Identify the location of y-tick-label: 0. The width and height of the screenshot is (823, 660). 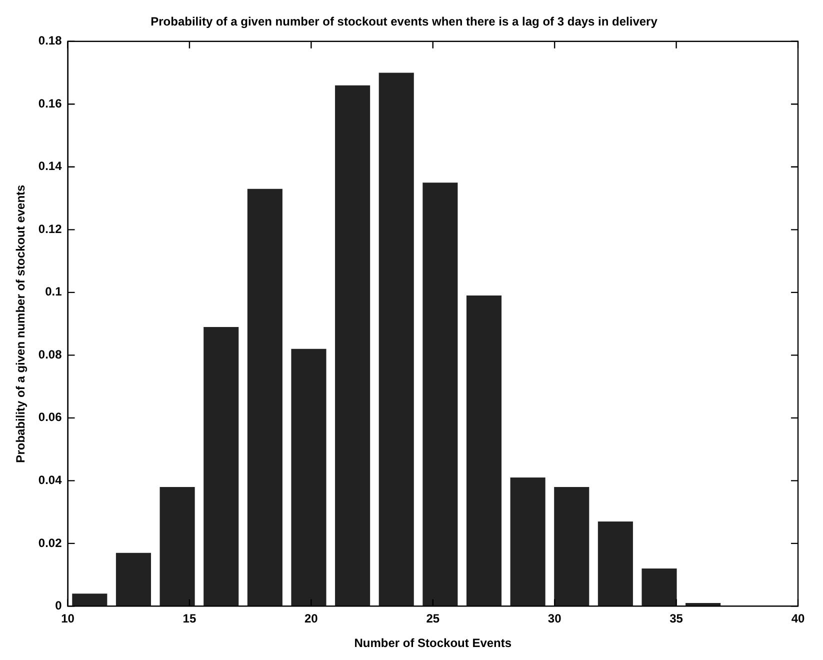
(58, 605).